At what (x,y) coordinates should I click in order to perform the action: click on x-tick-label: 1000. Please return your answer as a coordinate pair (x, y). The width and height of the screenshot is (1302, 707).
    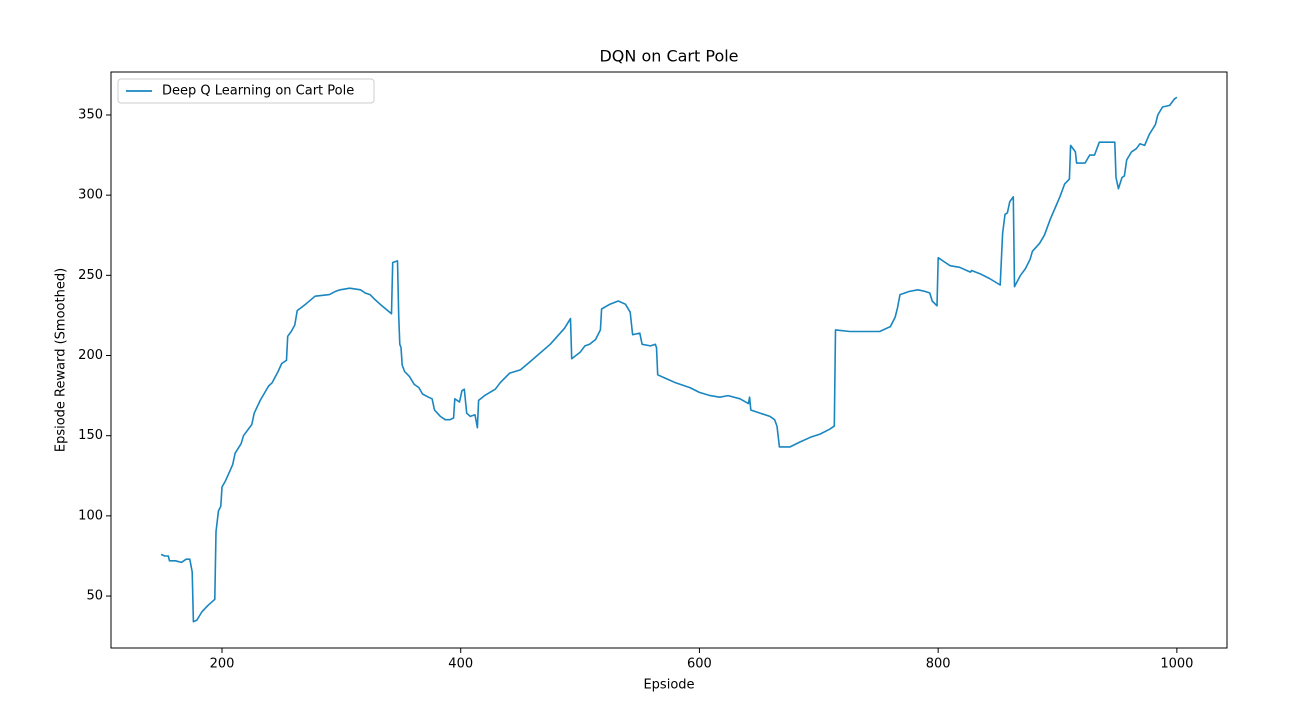
    Looking at the image, I should click on (1176, 664).